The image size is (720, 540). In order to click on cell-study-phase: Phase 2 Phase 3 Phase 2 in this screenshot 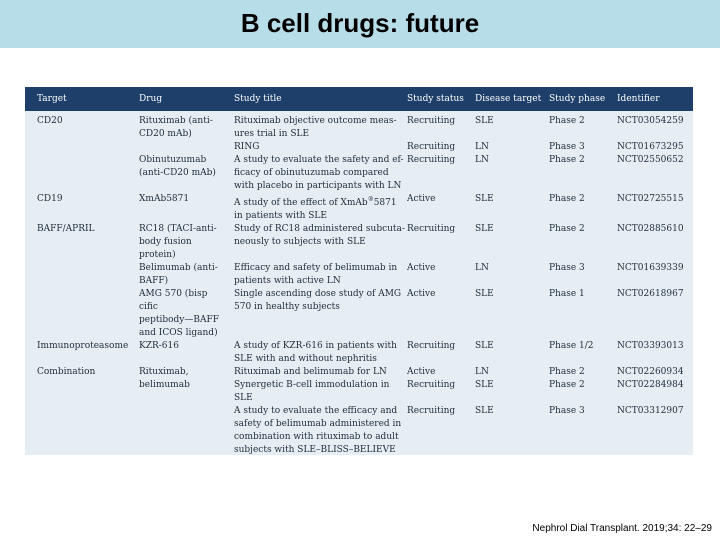, I will do `click(567, 140)`.